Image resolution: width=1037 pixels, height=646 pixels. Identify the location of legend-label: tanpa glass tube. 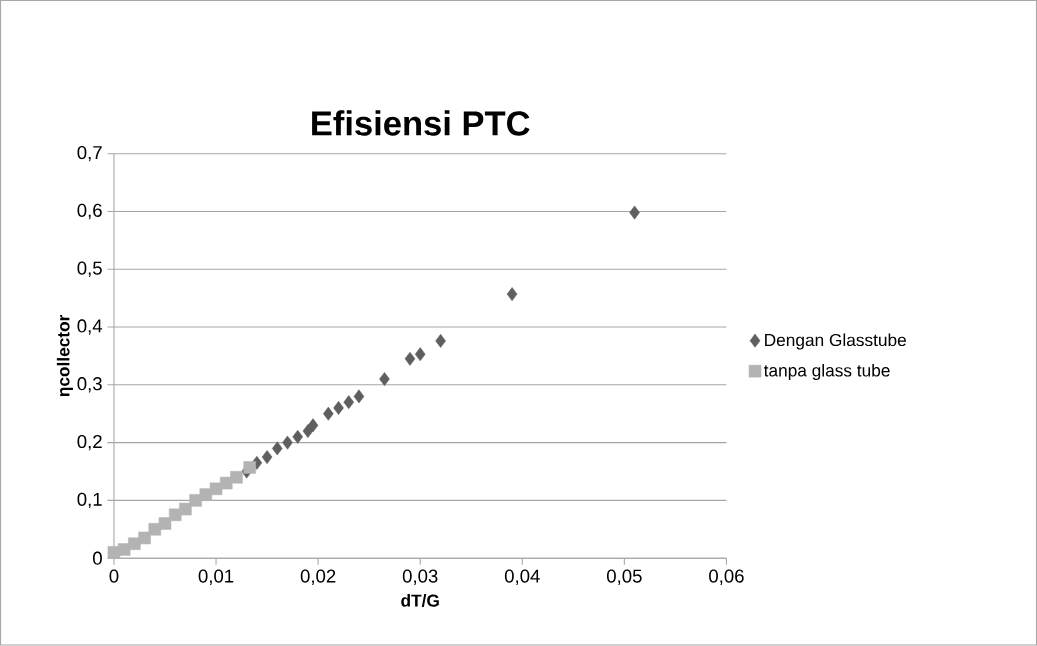
(826, 372).